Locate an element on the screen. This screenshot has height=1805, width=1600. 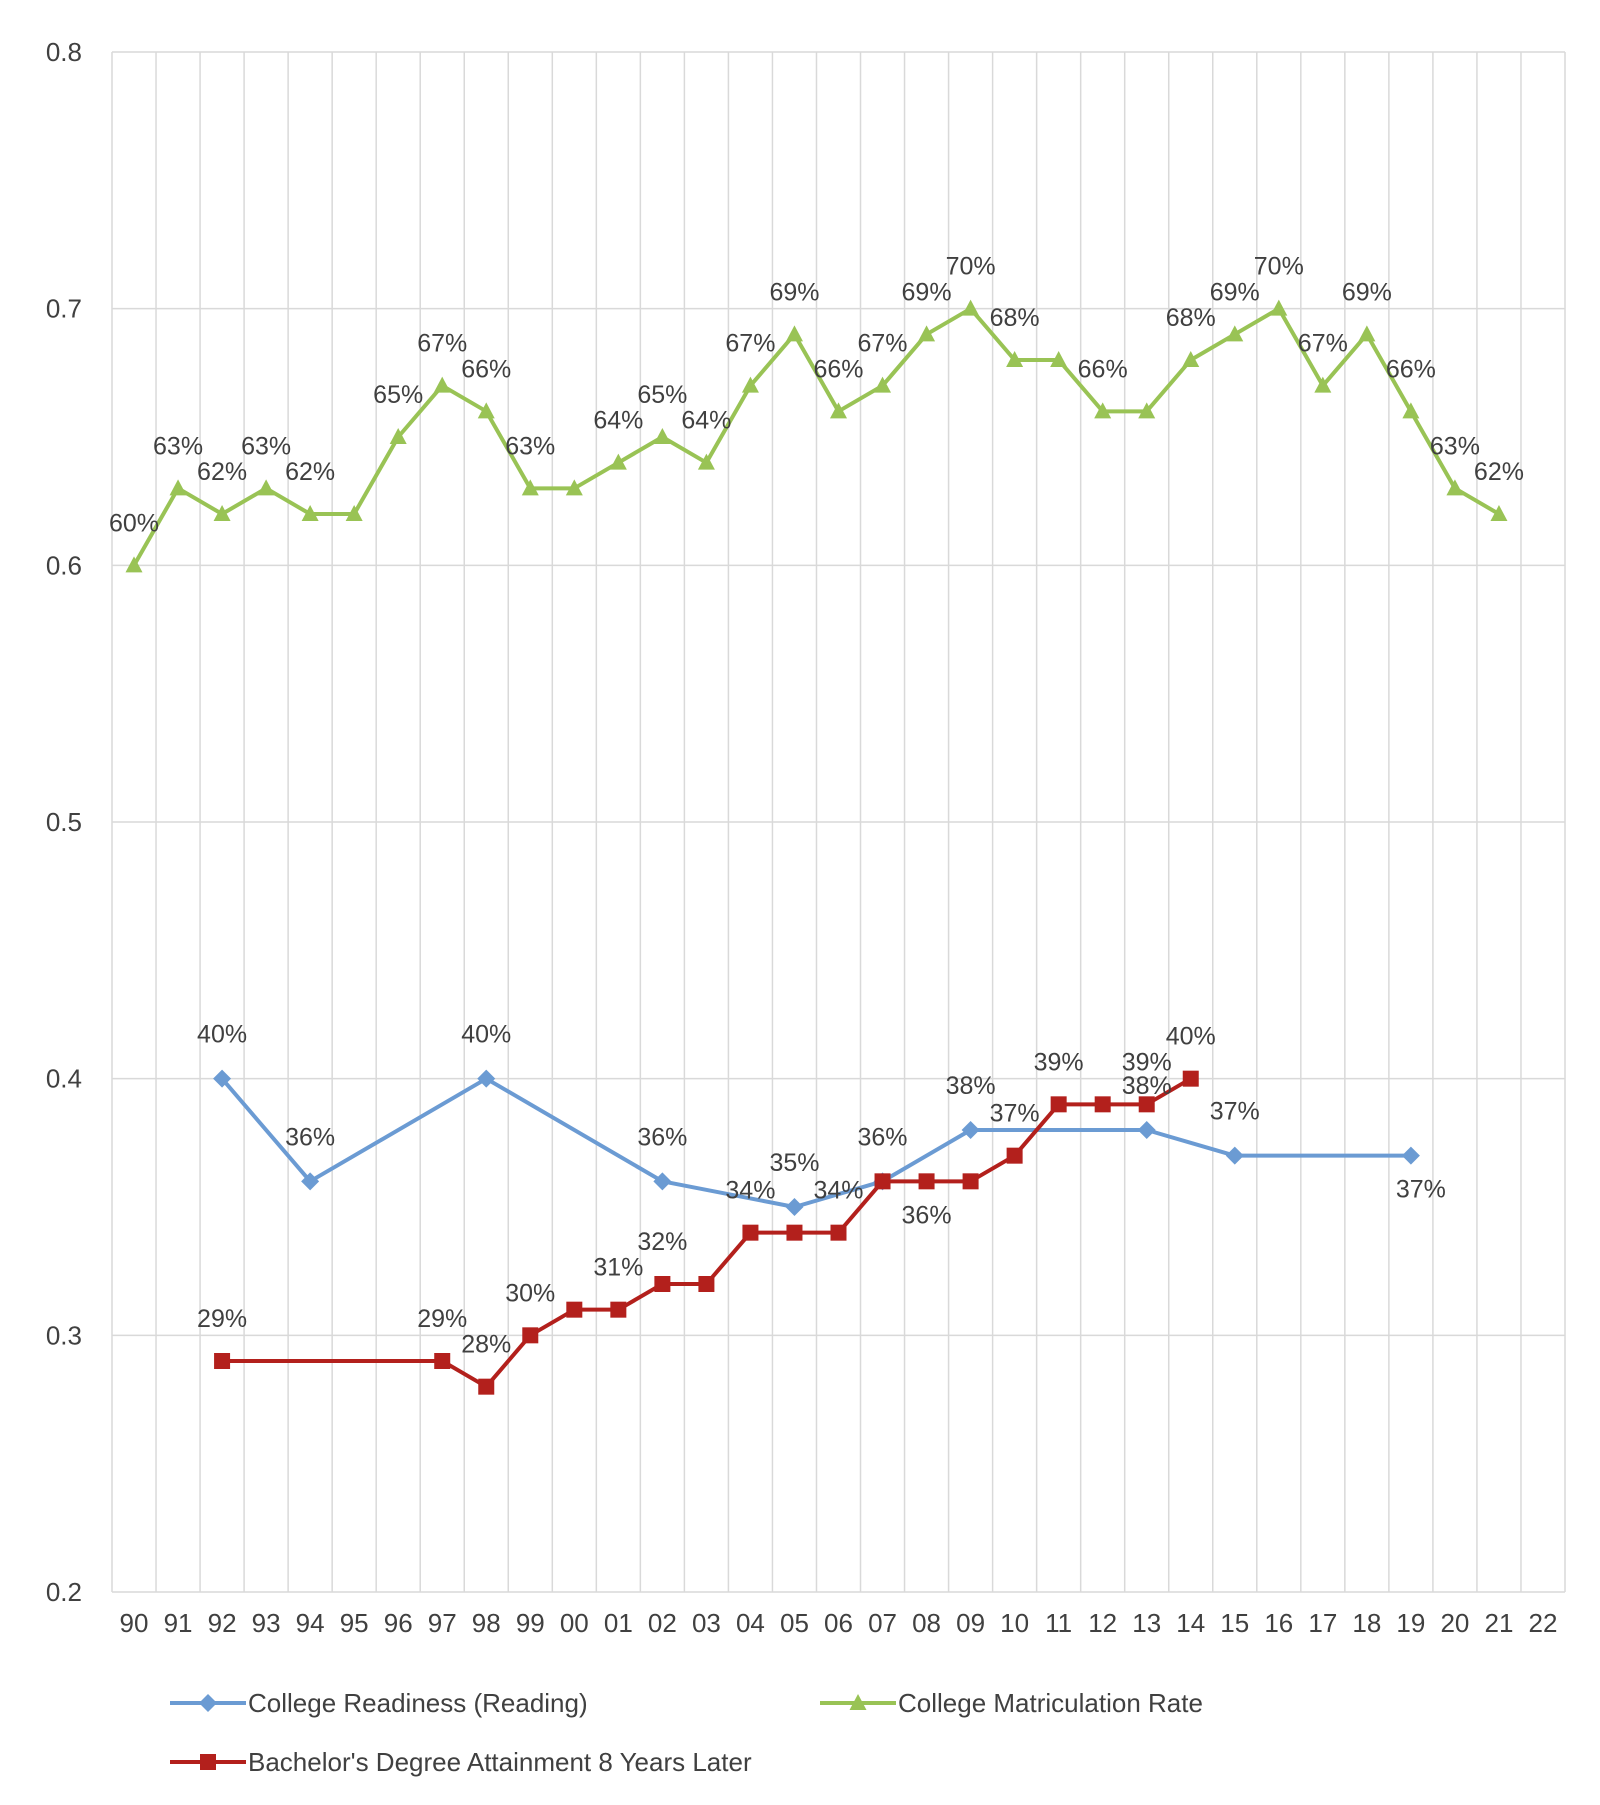
x-tick-label: 93 is located at coordinates (266, 1623).